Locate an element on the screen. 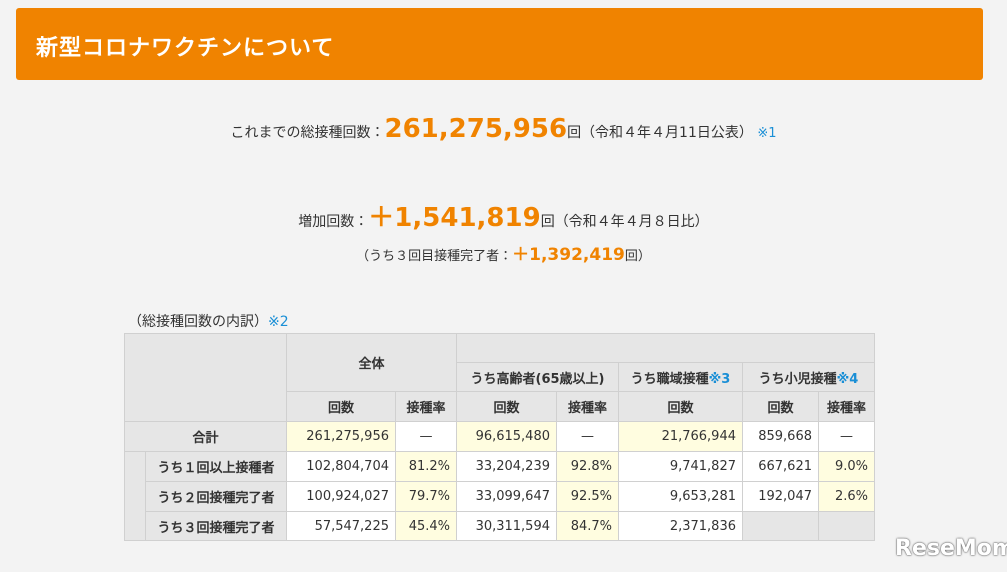 The image size is (1007, 572). data-cell: 100,924,027 is located at coordinates (341, 496).